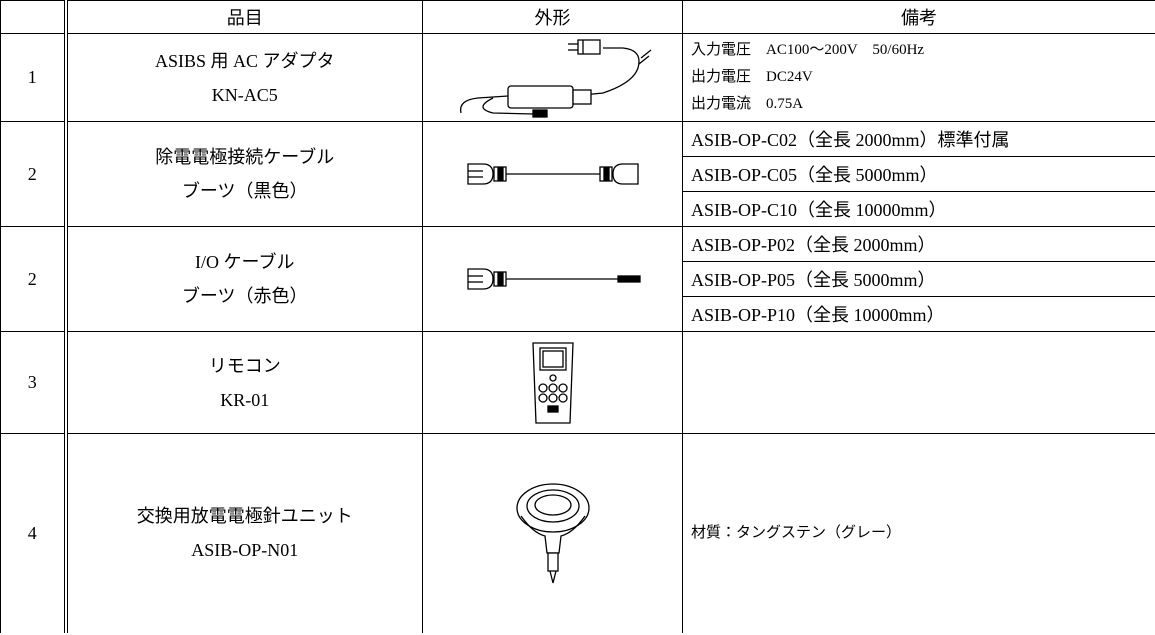  Describe the element at coordinates (918, 314) in the screenshot. I see `remark: ASIB-OP-P10（全長 10000mm）` at that location.